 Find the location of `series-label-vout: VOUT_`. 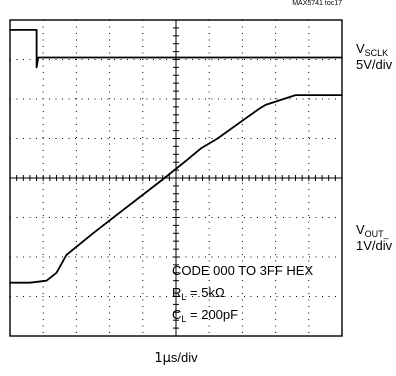

series-label-vout: VOUT_ is located at coordinates (373, 230).